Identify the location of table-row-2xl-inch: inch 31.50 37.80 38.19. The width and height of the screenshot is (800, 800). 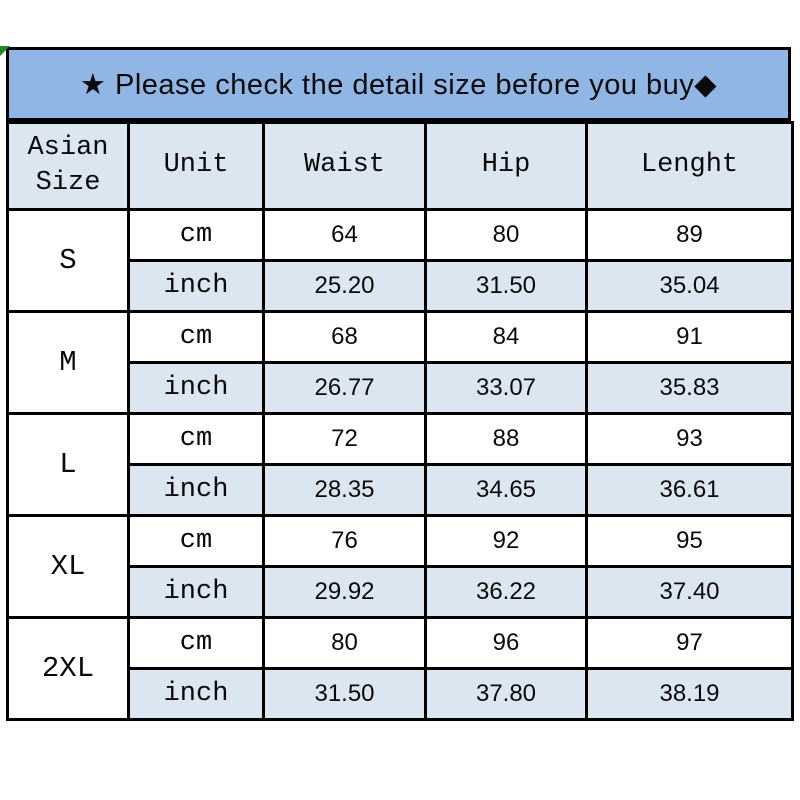
(401, 694).